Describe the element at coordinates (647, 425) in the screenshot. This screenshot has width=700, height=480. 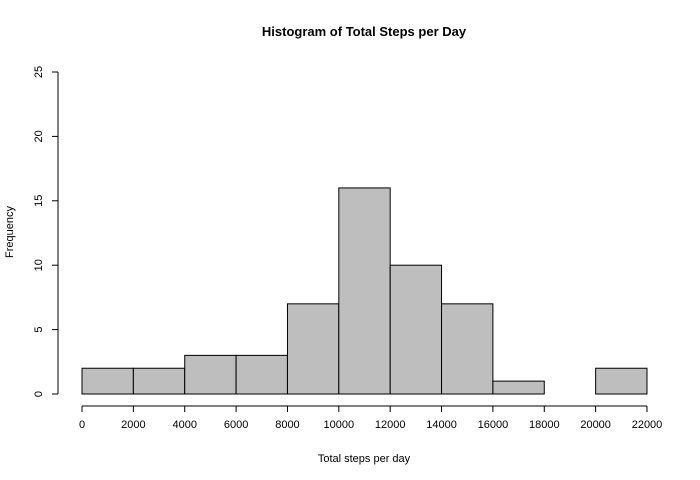
I see `x-tick-label: 22000` at that location.